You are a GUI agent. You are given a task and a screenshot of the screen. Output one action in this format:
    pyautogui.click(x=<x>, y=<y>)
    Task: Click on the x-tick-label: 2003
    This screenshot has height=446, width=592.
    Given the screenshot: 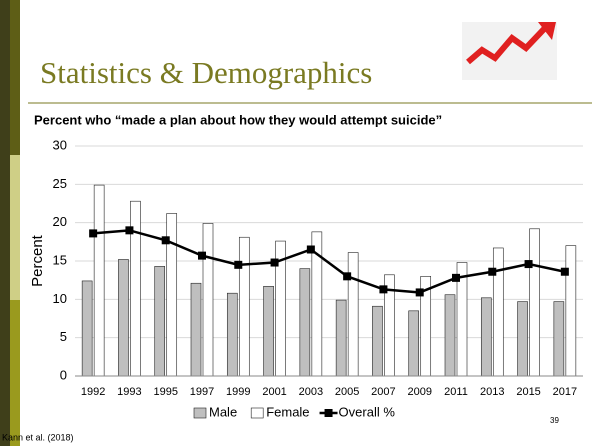 What is the action you would take?
    pyautogui.click(x=311, y=392)
    